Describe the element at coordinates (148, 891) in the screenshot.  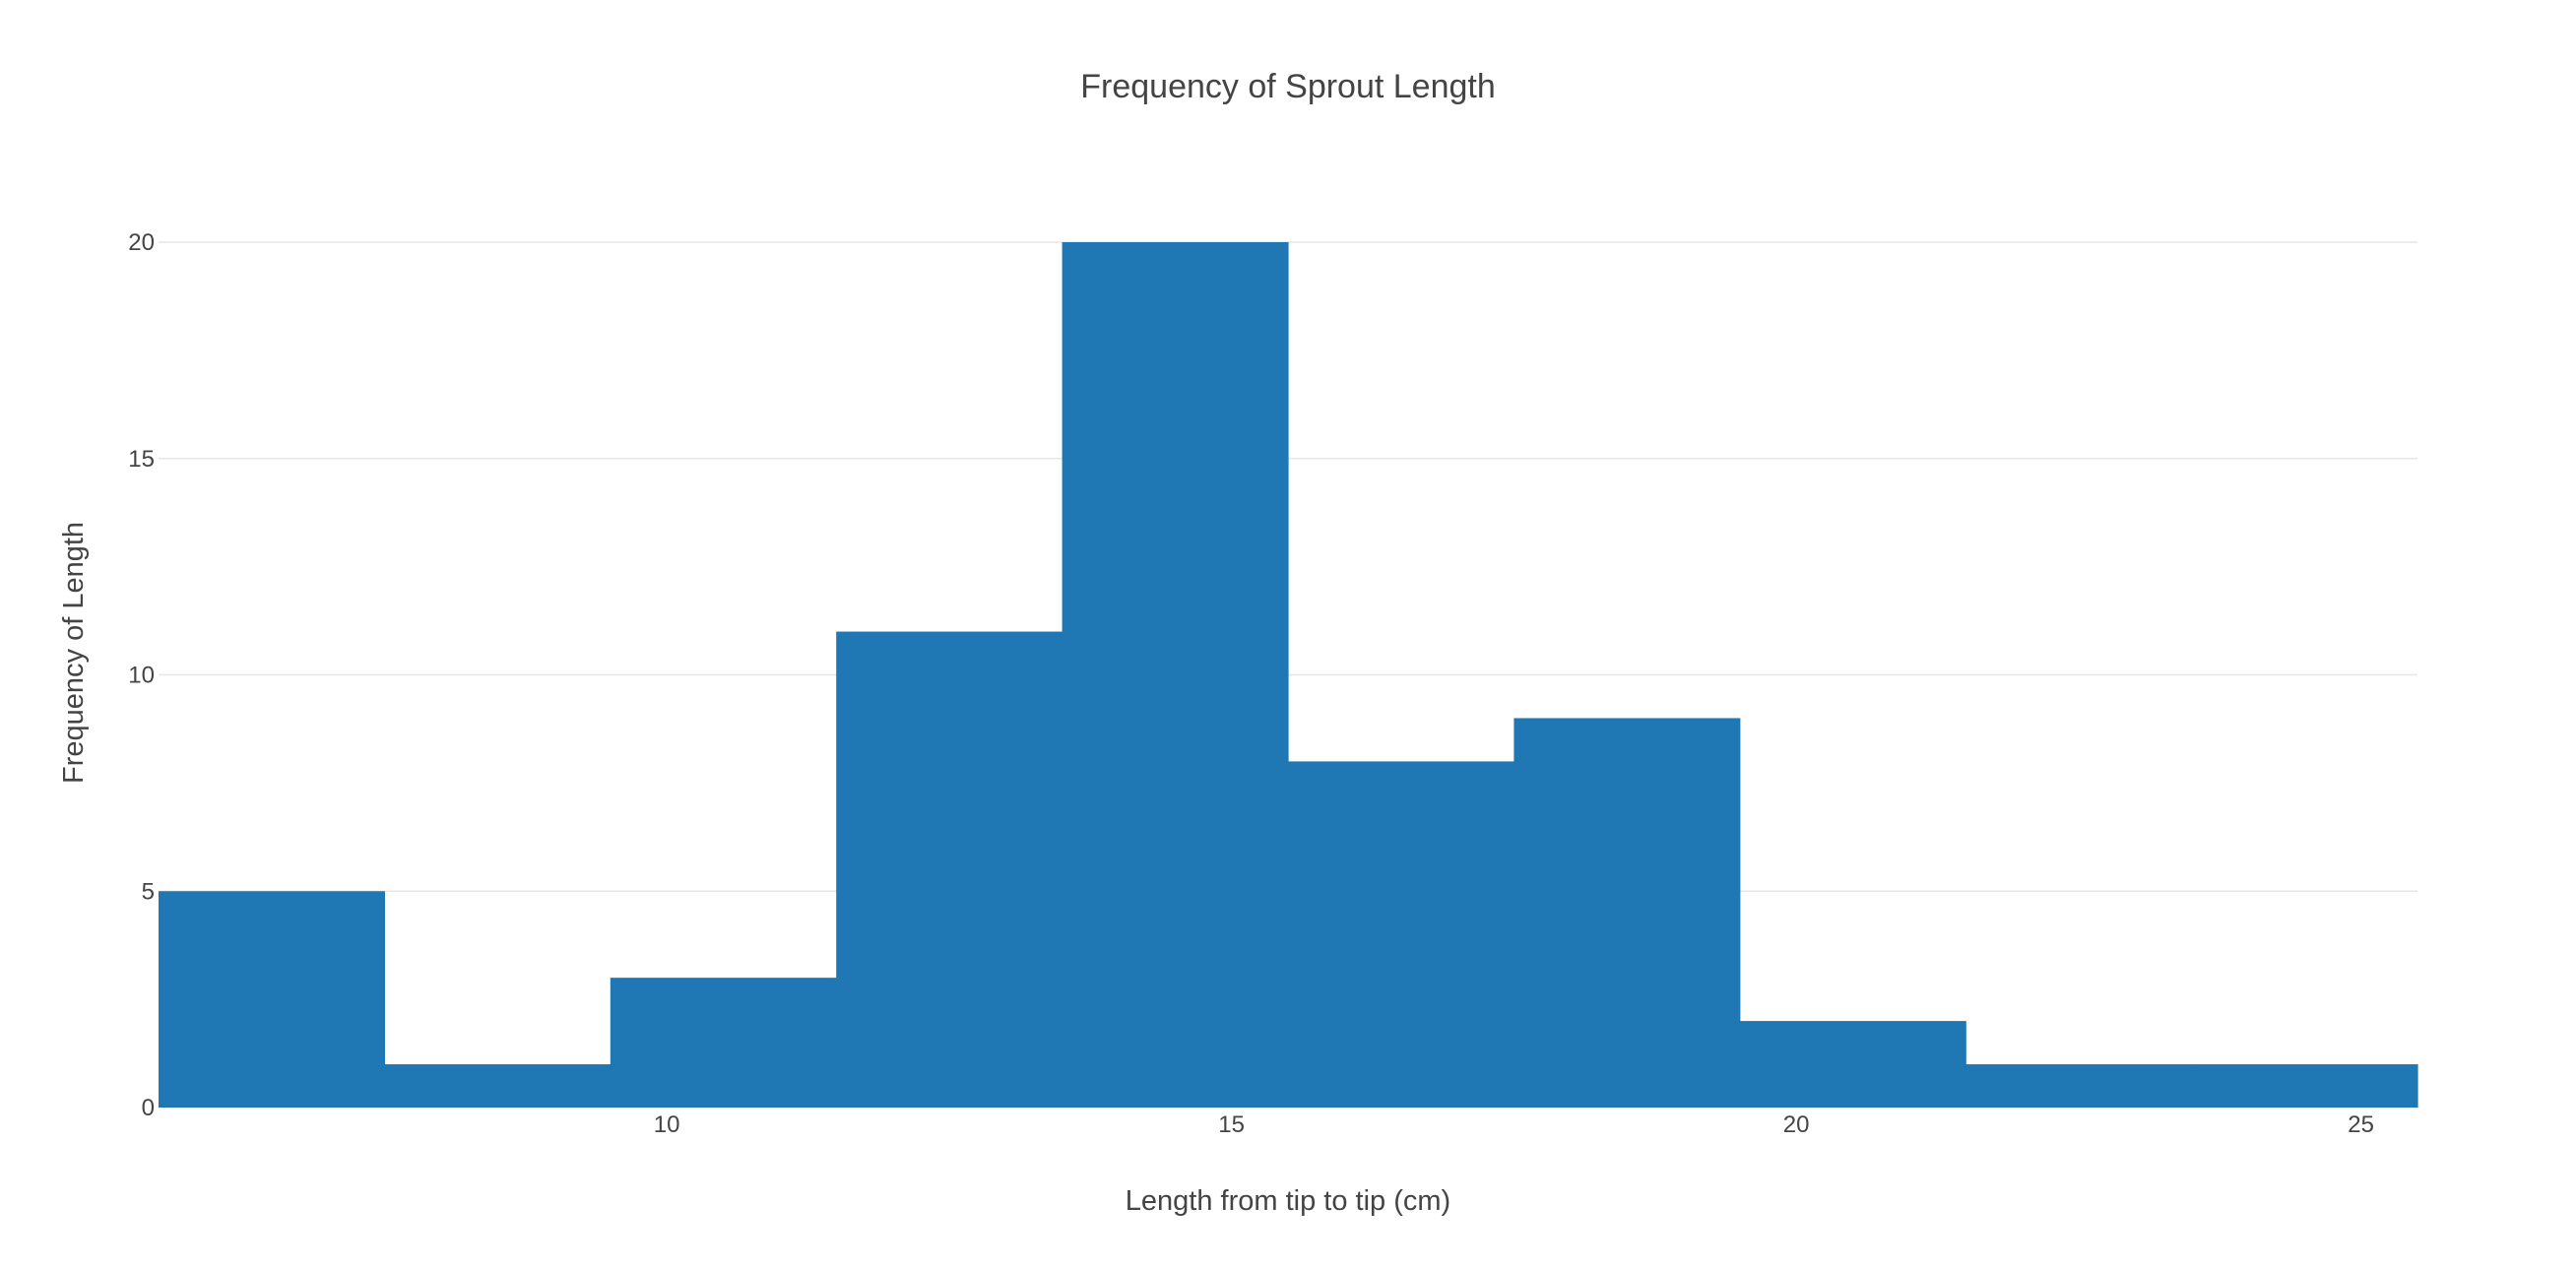
I see `y-tick-label: 5` at that location.